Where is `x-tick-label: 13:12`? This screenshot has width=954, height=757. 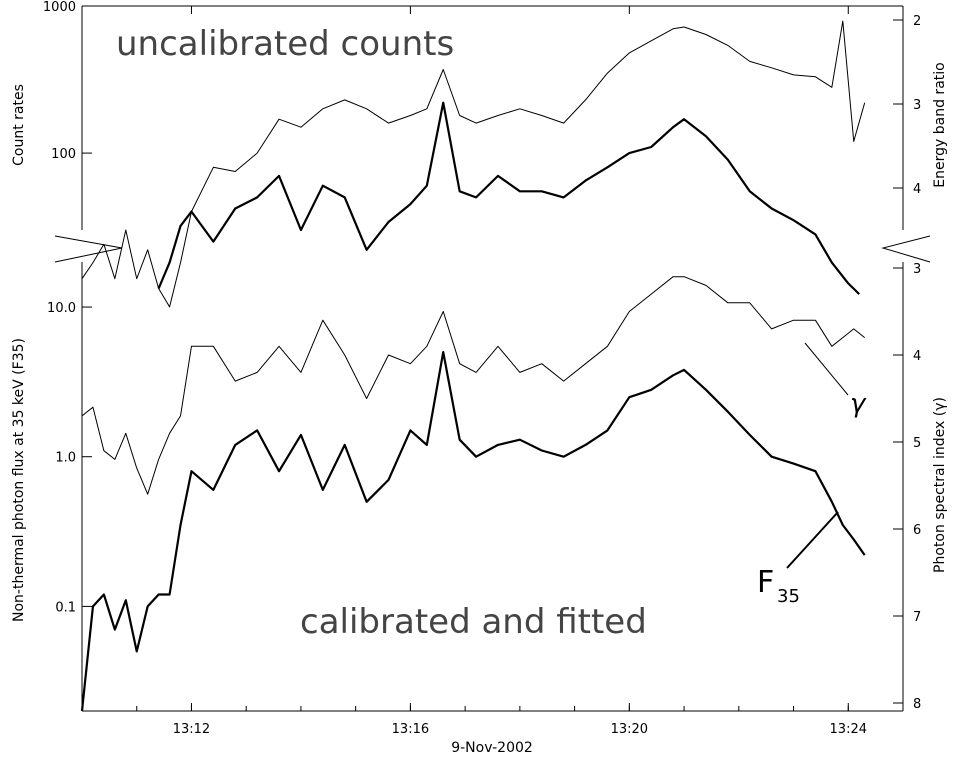 x-tick-label: 13:12 is located at coordinates (191, 729).